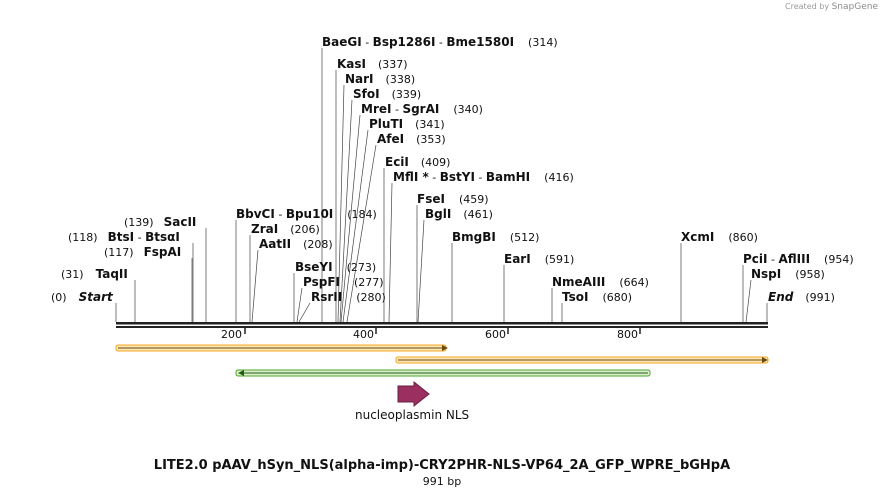 This screenshot has width=884, height=497. I want to click on enzyme-position: (273), so click(362, 267).